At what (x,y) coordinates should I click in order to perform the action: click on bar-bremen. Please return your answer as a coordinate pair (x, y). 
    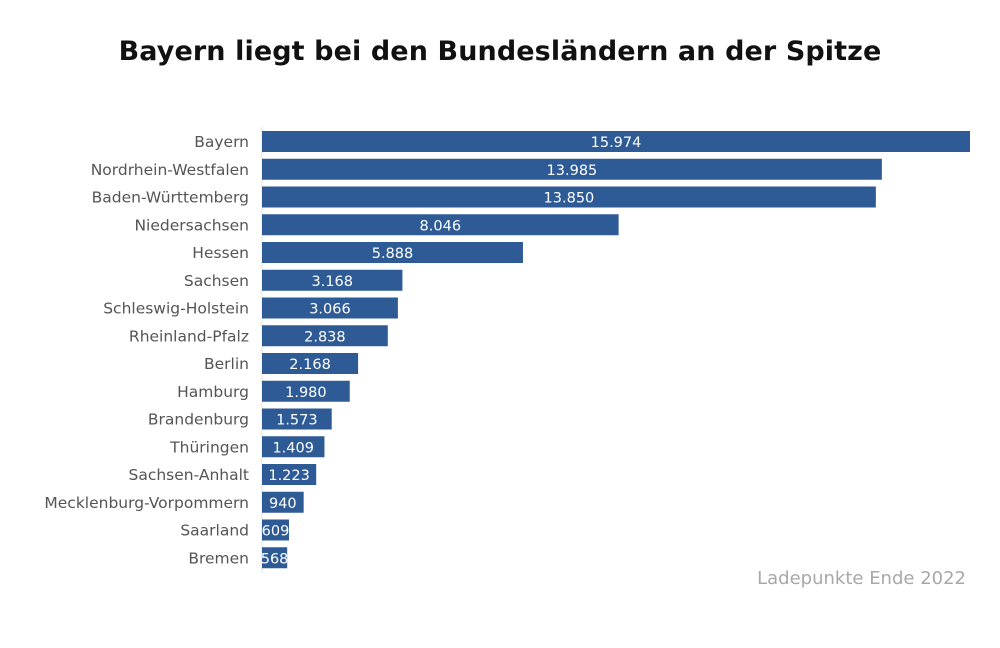
    Looking at the image, I should click on (275, 558).